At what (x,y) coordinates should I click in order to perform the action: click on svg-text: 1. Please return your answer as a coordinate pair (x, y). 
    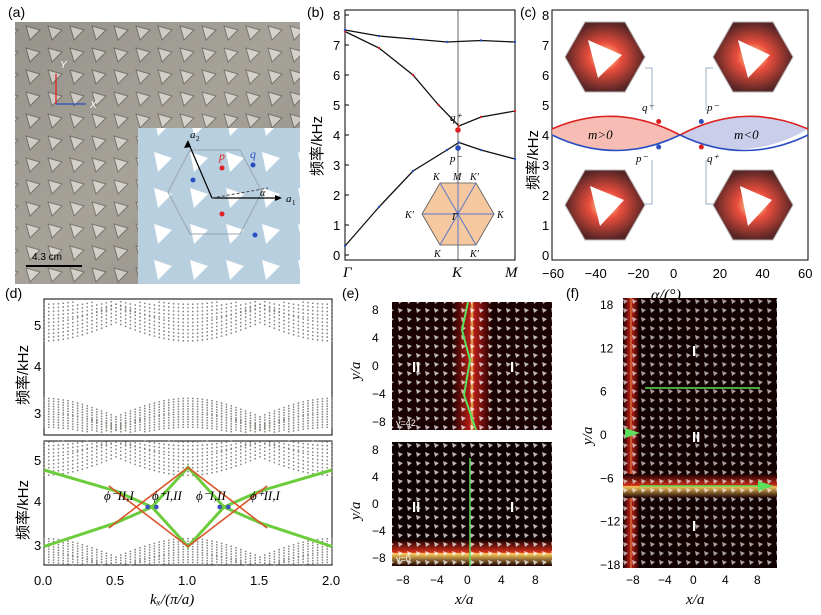
    Looking at the image, I should click on (294, 203).